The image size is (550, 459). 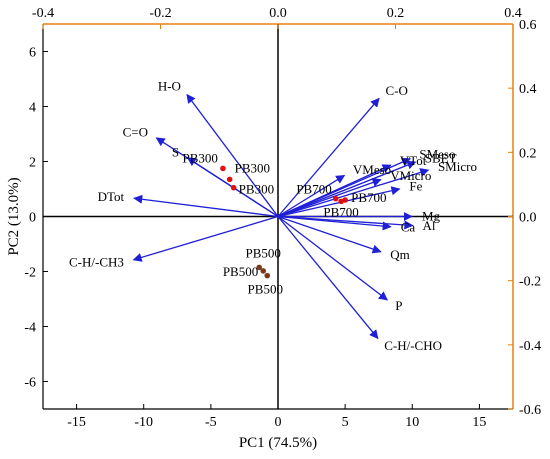 I want to click on x-tick-label: 0, so click(x=278, y=422).